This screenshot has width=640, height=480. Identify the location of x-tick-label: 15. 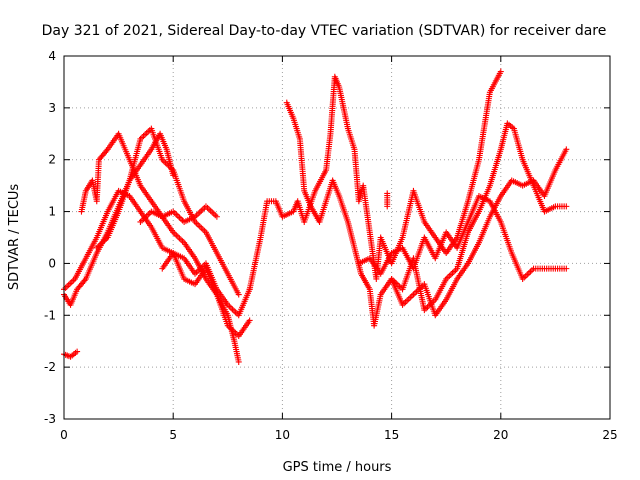
(391, 435).